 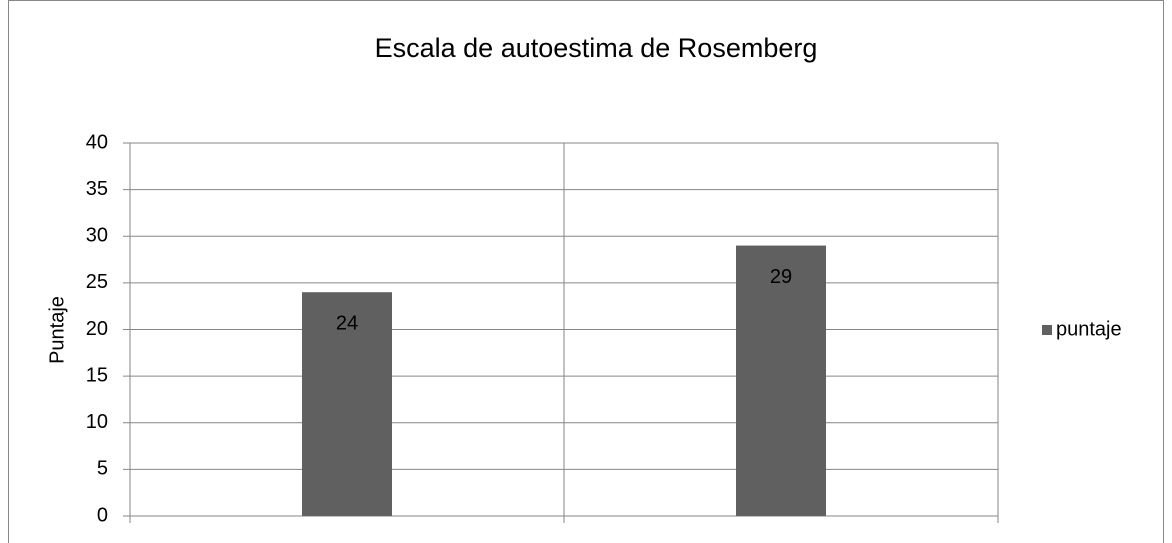 What do you see at coordinates (102, 515) in the screenshot?
I see `y-tick-label: 0` at bounding box center [102, 515].